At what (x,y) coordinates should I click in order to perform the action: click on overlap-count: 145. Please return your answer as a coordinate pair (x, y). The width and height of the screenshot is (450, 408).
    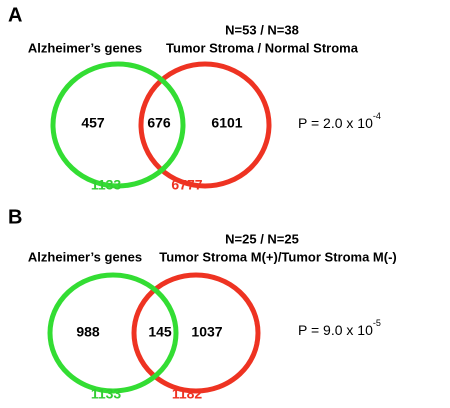
    Looking at the image, I should click on (160, 332).